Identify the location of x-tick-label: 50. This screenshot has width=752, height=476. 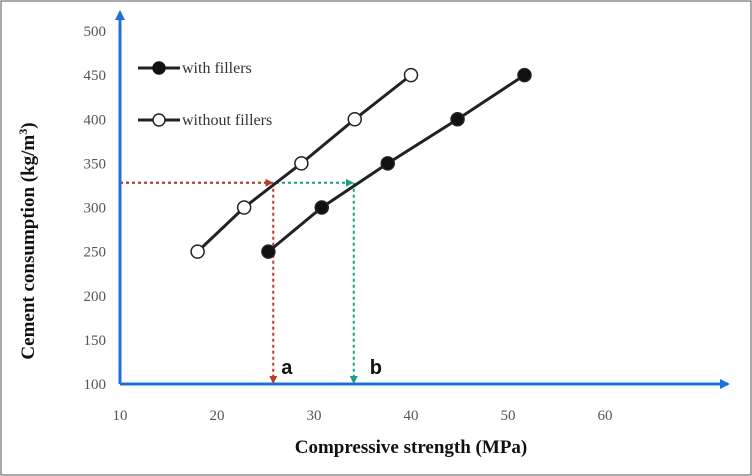
(508, 416).